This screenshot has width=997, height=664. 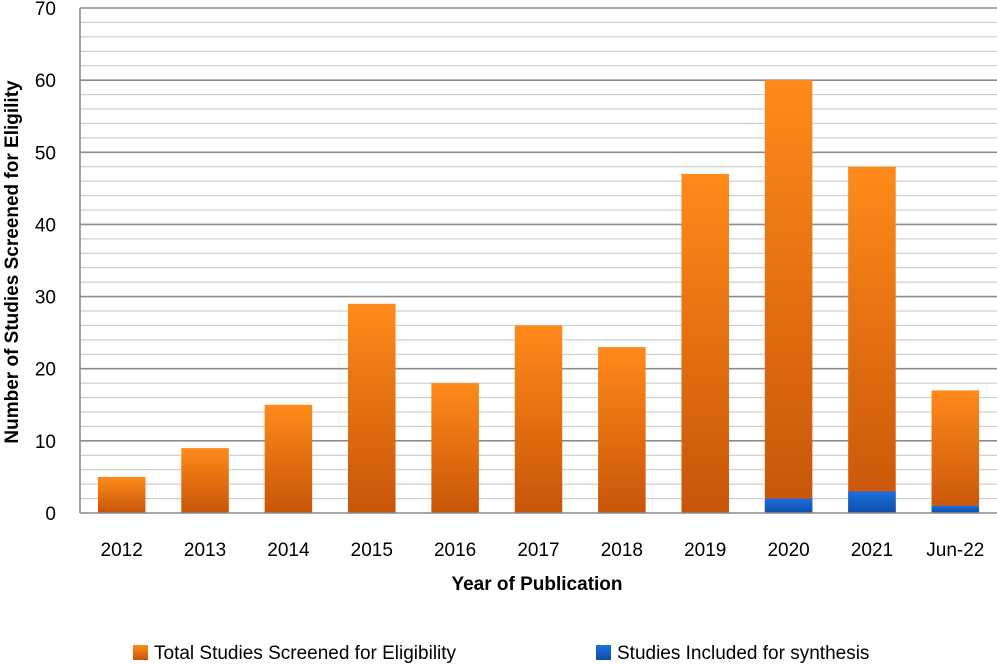 What do you see at coordinates (205, 550) in the screenshot?
I see `x-tick-label: 2013` at bounding box center [205, 550].